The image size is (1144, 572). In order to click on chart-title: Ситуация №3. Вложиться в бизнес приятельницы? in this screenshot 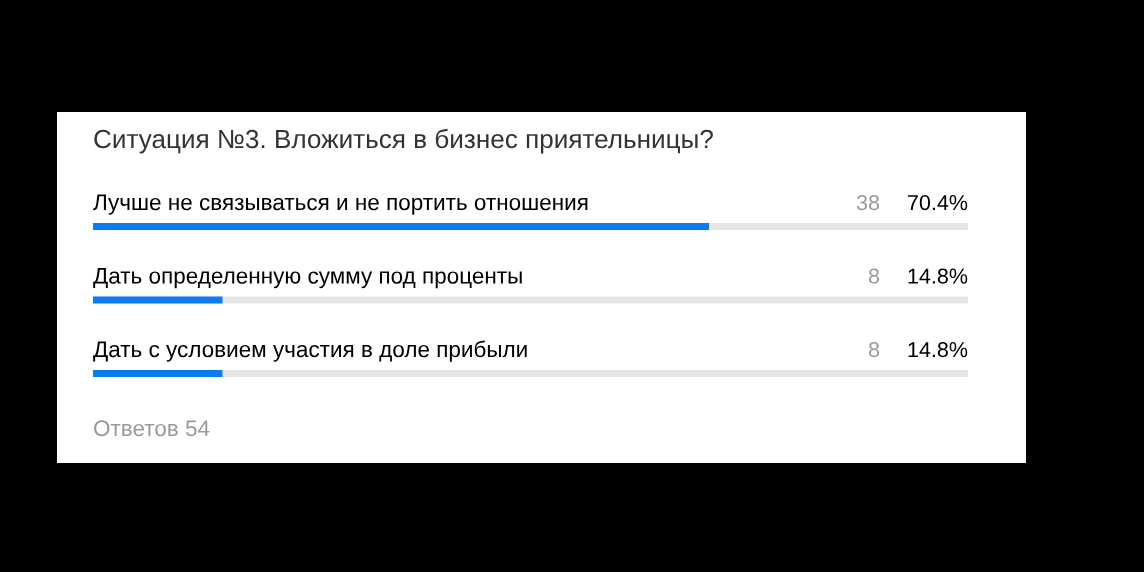, I will do `click(403, 141)`.